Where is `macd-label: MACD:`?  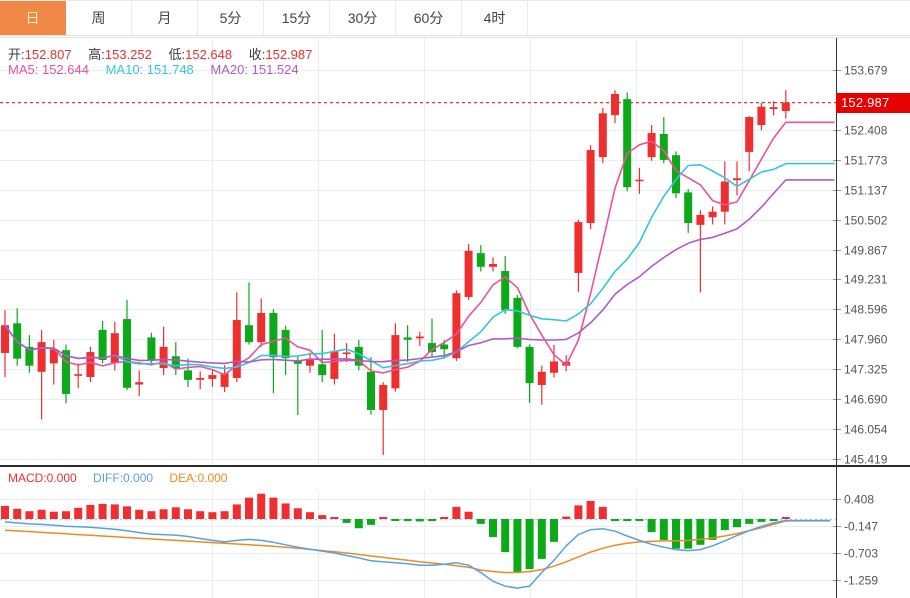
macd-label: MACD: is located at coordinates (27, 478).